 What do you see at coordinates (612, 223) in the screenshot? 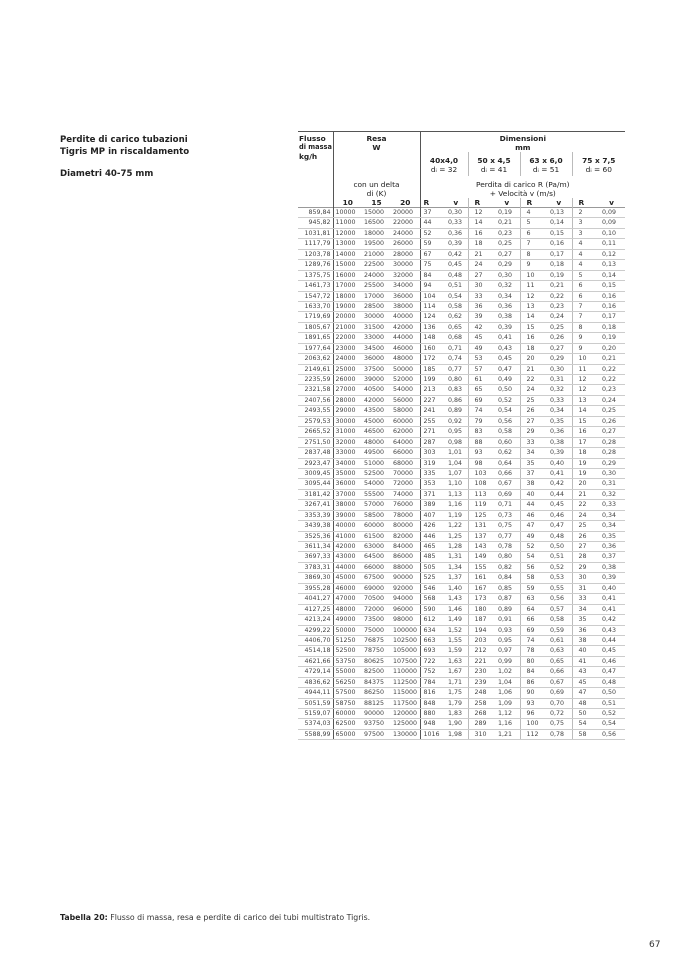
I see `v-75-cell: 0,09` at bounding box center [612, 223].